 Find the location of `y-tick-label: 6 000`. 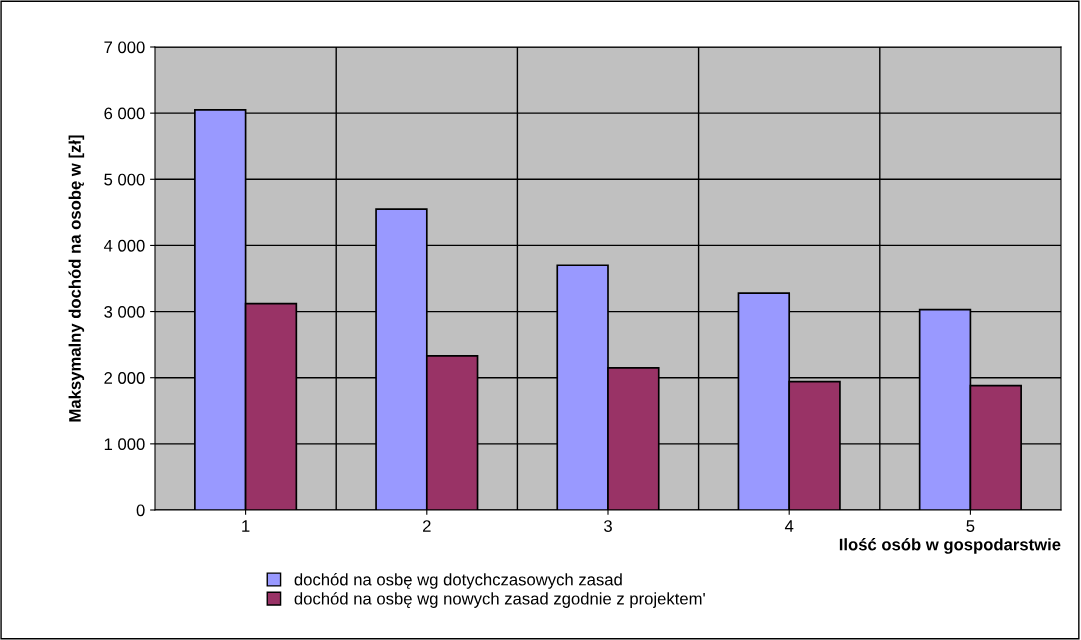

y-tick-label: 6 000 is located at coordinates (124, 113).